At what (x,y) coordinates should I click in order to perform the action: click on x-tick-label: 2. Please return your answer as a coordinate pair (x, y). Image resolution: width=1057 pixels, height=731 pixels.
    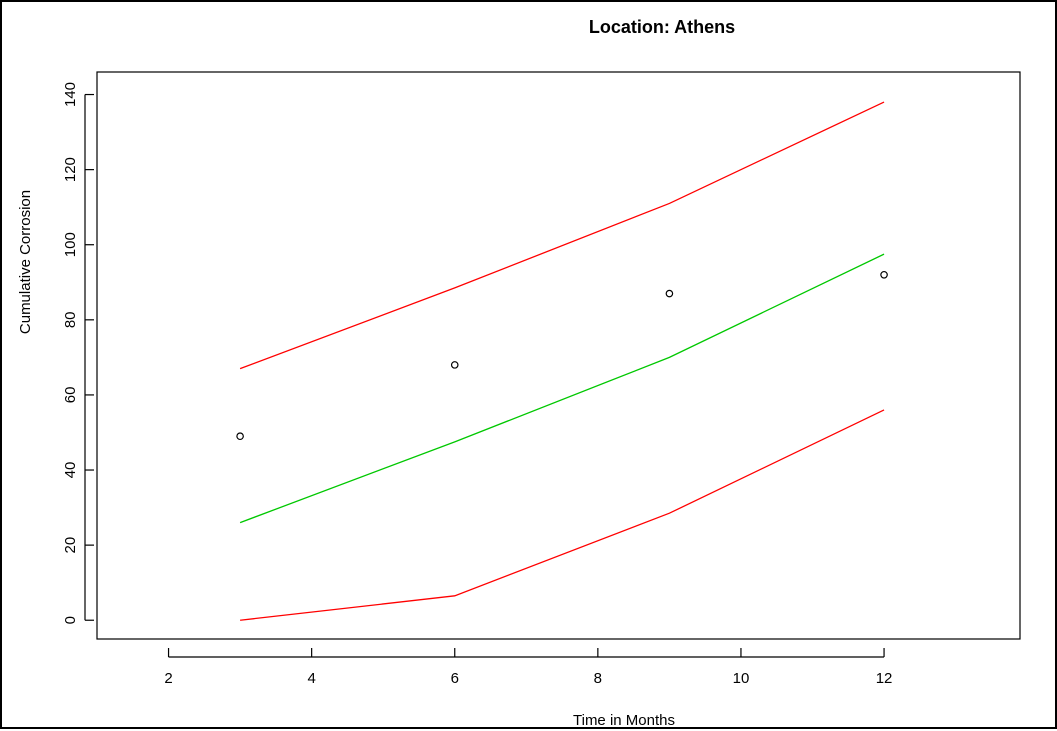
    Looking at the image, I should click on (168, 678).